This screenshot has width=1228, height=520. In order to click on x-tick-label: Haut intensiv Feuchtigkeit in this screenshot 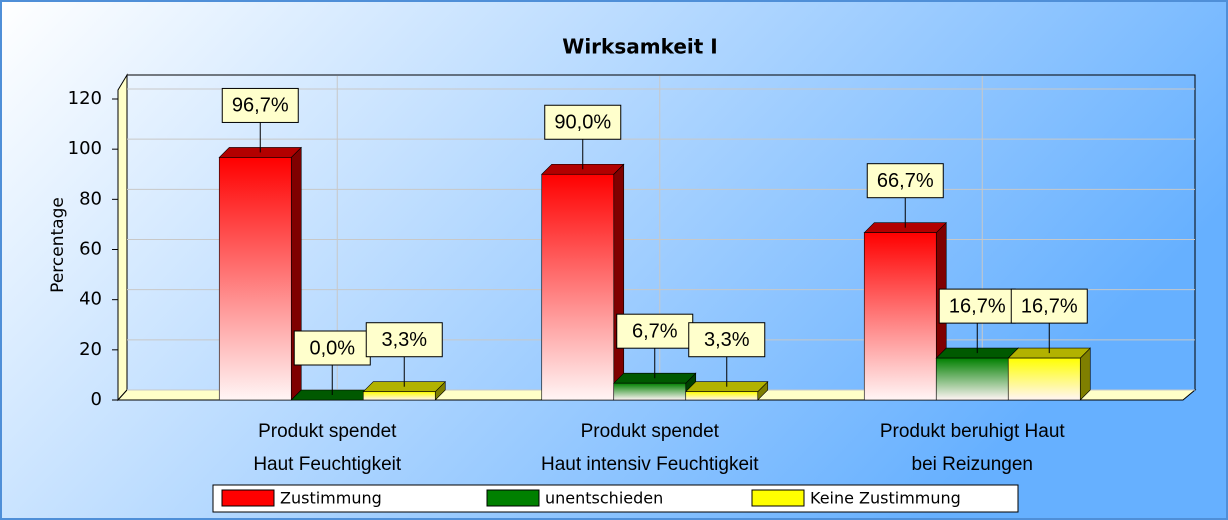, I will do `click(650, 464)`.